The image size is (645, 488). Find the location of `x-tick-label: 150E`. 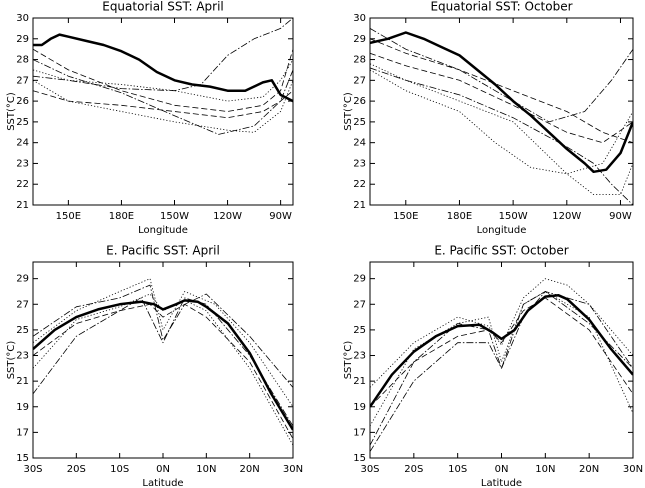

x-tick-label: 150E is located at coordinates (68, 216).